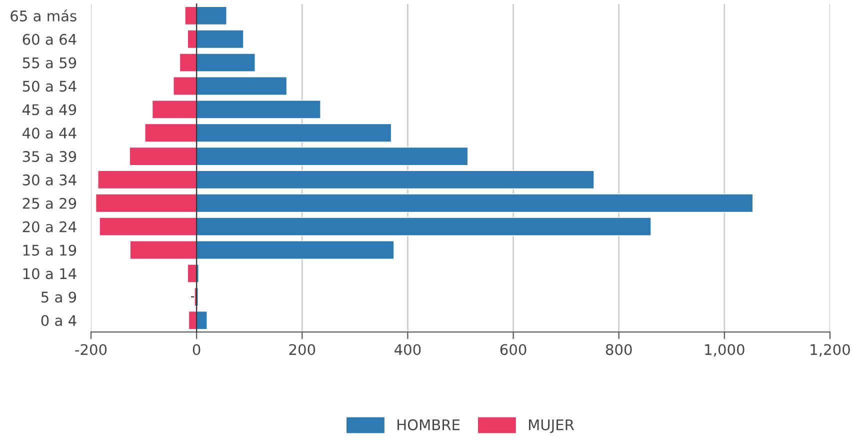  Describe the element at coordinates (429, 424) in the screenshot. I see `legend-label: HOMBRE` at that location.